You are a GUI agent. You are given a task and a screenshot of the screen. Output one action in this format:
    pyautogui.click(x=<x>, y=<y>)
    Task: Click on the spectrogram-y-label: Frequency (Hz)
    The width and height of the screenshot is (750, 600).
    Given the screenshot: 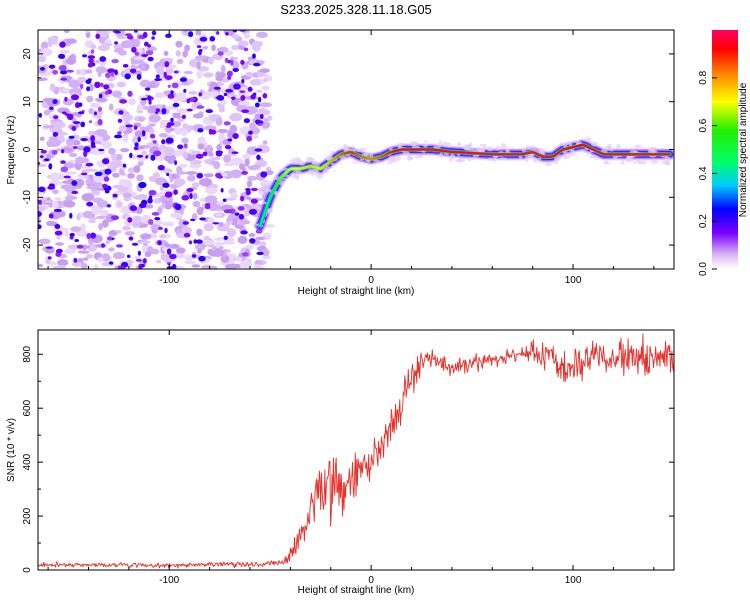 What is the action you would take?
    pyautogui.click(x=11, y=150)
    